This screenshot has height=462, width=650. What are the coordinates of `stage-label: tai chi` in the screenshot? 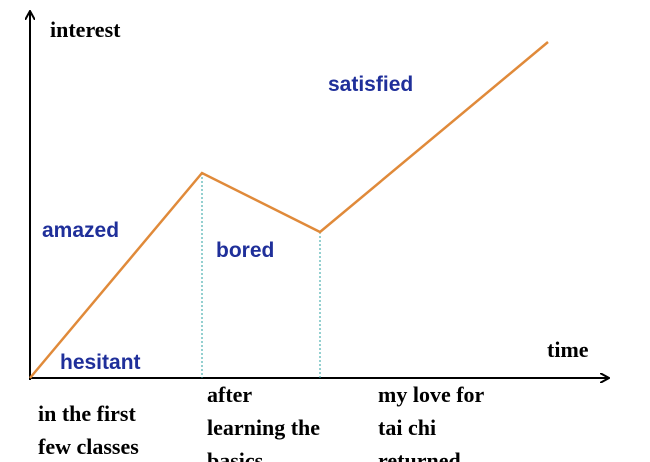 It's located at (407, 427).